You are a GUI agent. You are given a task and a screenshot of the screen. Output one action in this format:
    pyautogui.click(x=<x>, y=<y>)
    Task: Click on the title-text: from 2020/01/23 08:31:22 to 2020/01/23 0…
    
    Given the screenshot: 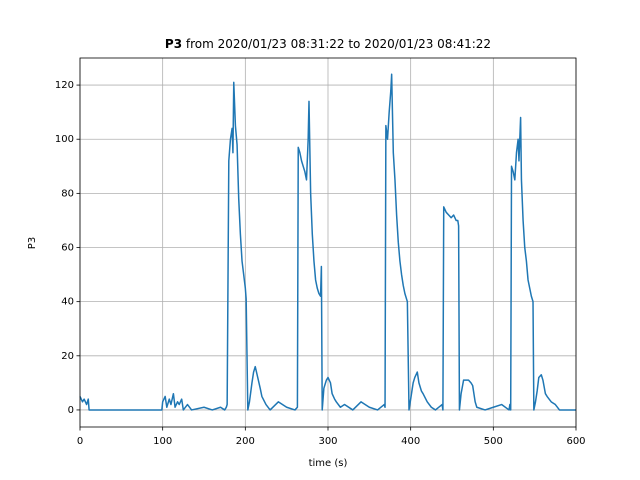 What is the action you would take?
    pyautogui.click(x=338, y=44)
    